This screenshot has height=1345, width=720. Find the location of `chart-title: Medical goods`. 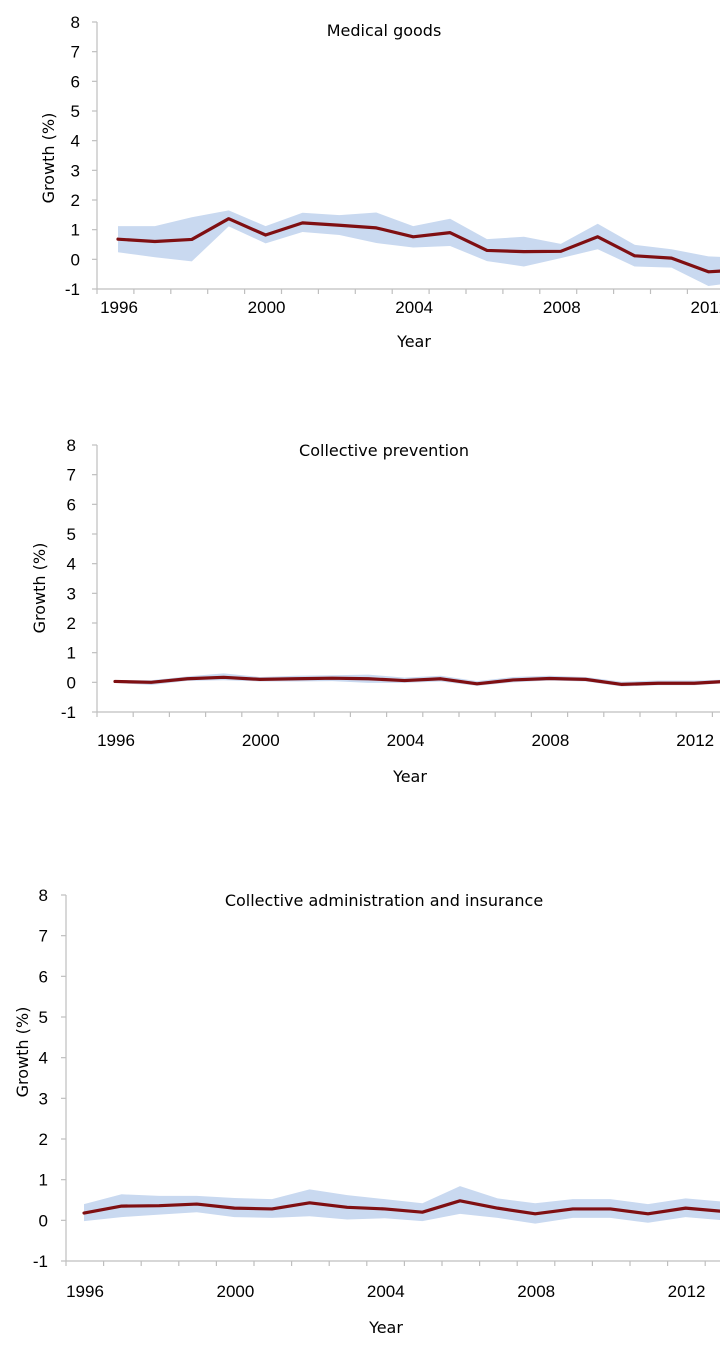

chart-title: Medical goods is located at coordinates (384, 30).